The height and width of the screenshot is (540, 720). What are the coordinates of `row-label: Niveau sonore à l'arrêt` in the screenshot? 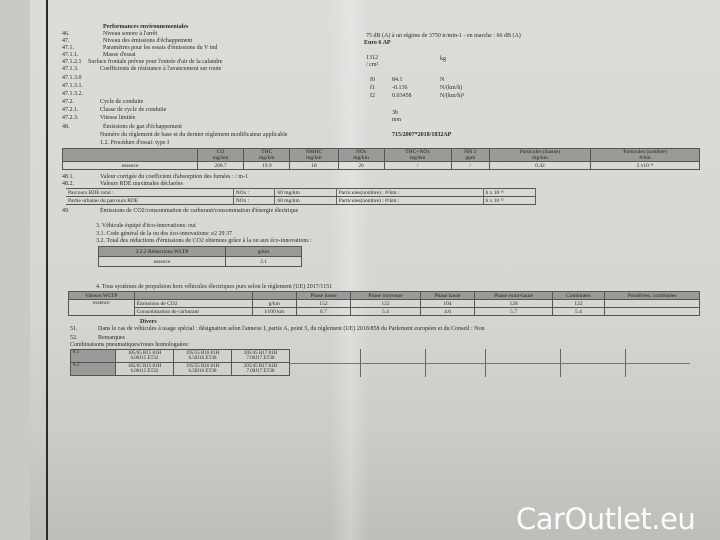 It's located at (130, 34).